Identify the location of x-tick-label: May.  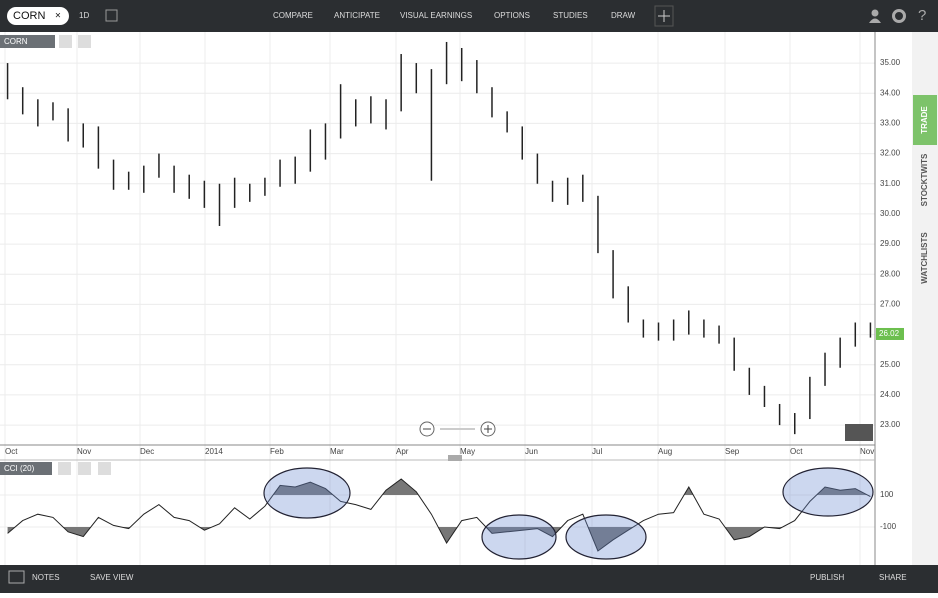
(467, 451).